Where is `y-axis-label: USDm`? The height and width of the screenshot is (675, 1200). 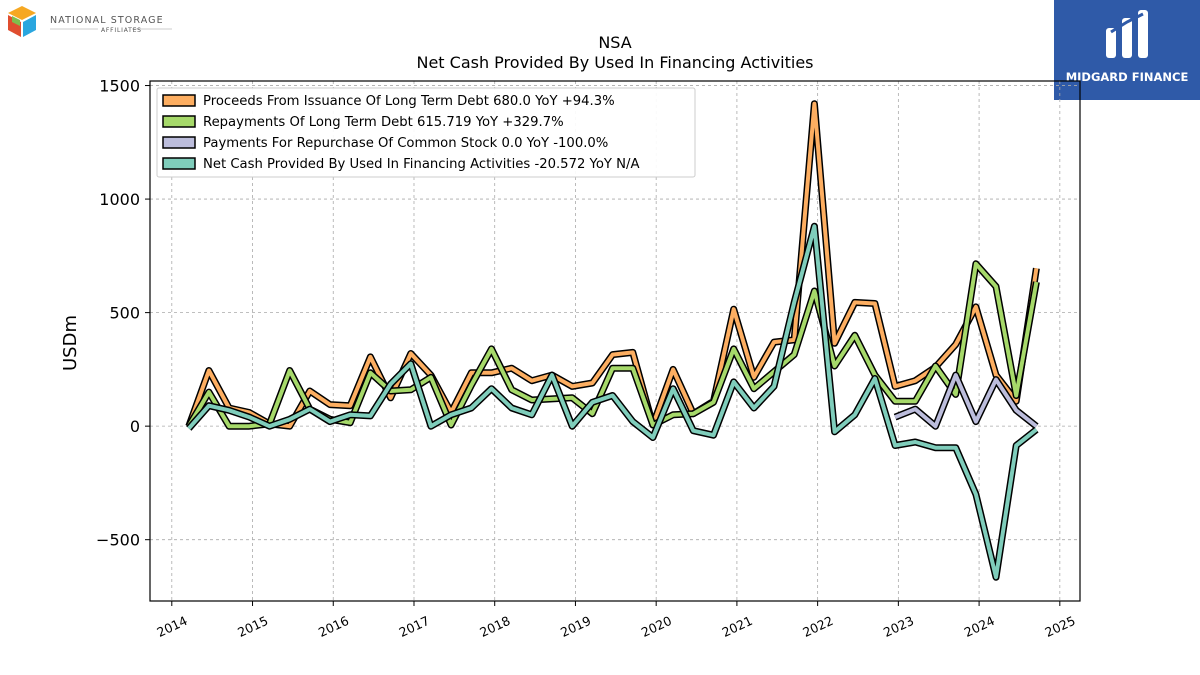 y-axis-label: USDm is located at coordinates (70, 343).